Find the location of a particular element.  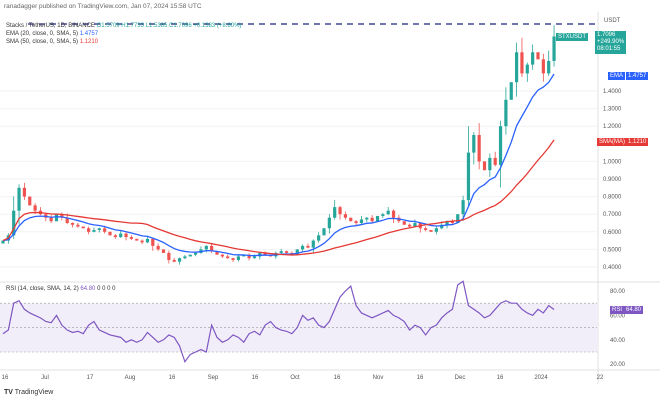

rsi-value: 64.80 is located at coordinates (88, 289).